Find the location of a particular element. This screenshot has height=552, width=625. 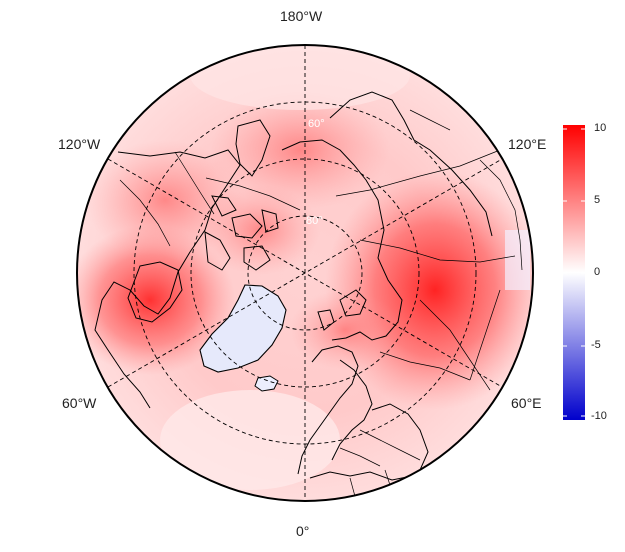

east-asia-pixels is located at coordinates (517, 260).